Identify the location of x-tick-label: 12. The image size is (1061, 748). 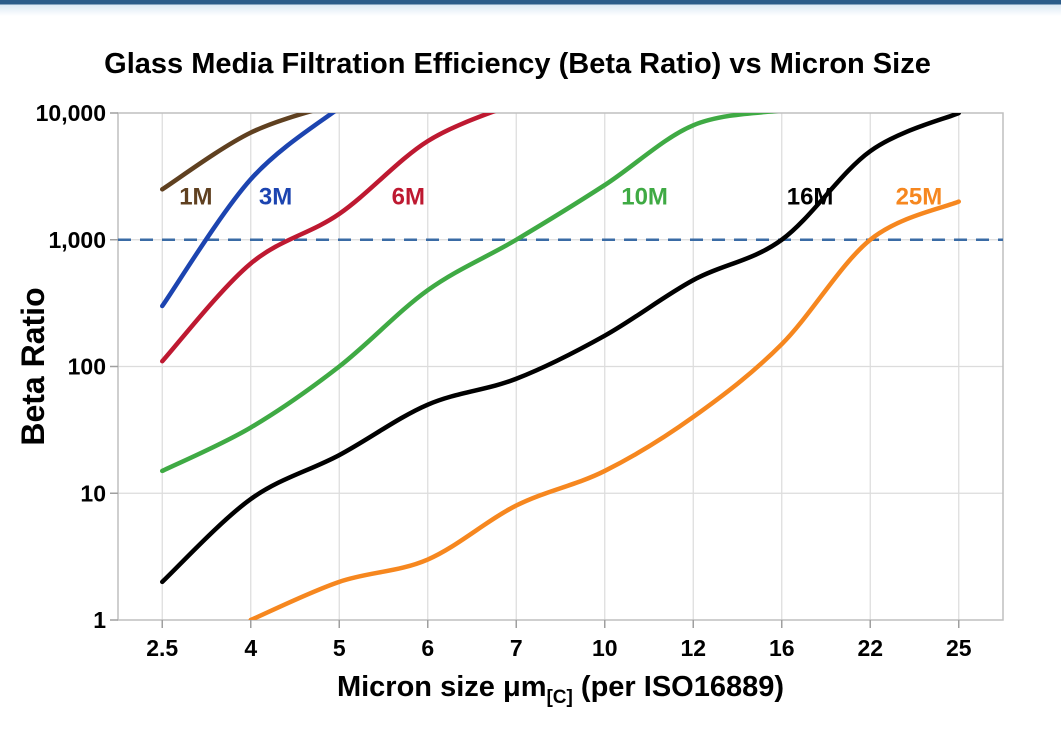
(693, 648).